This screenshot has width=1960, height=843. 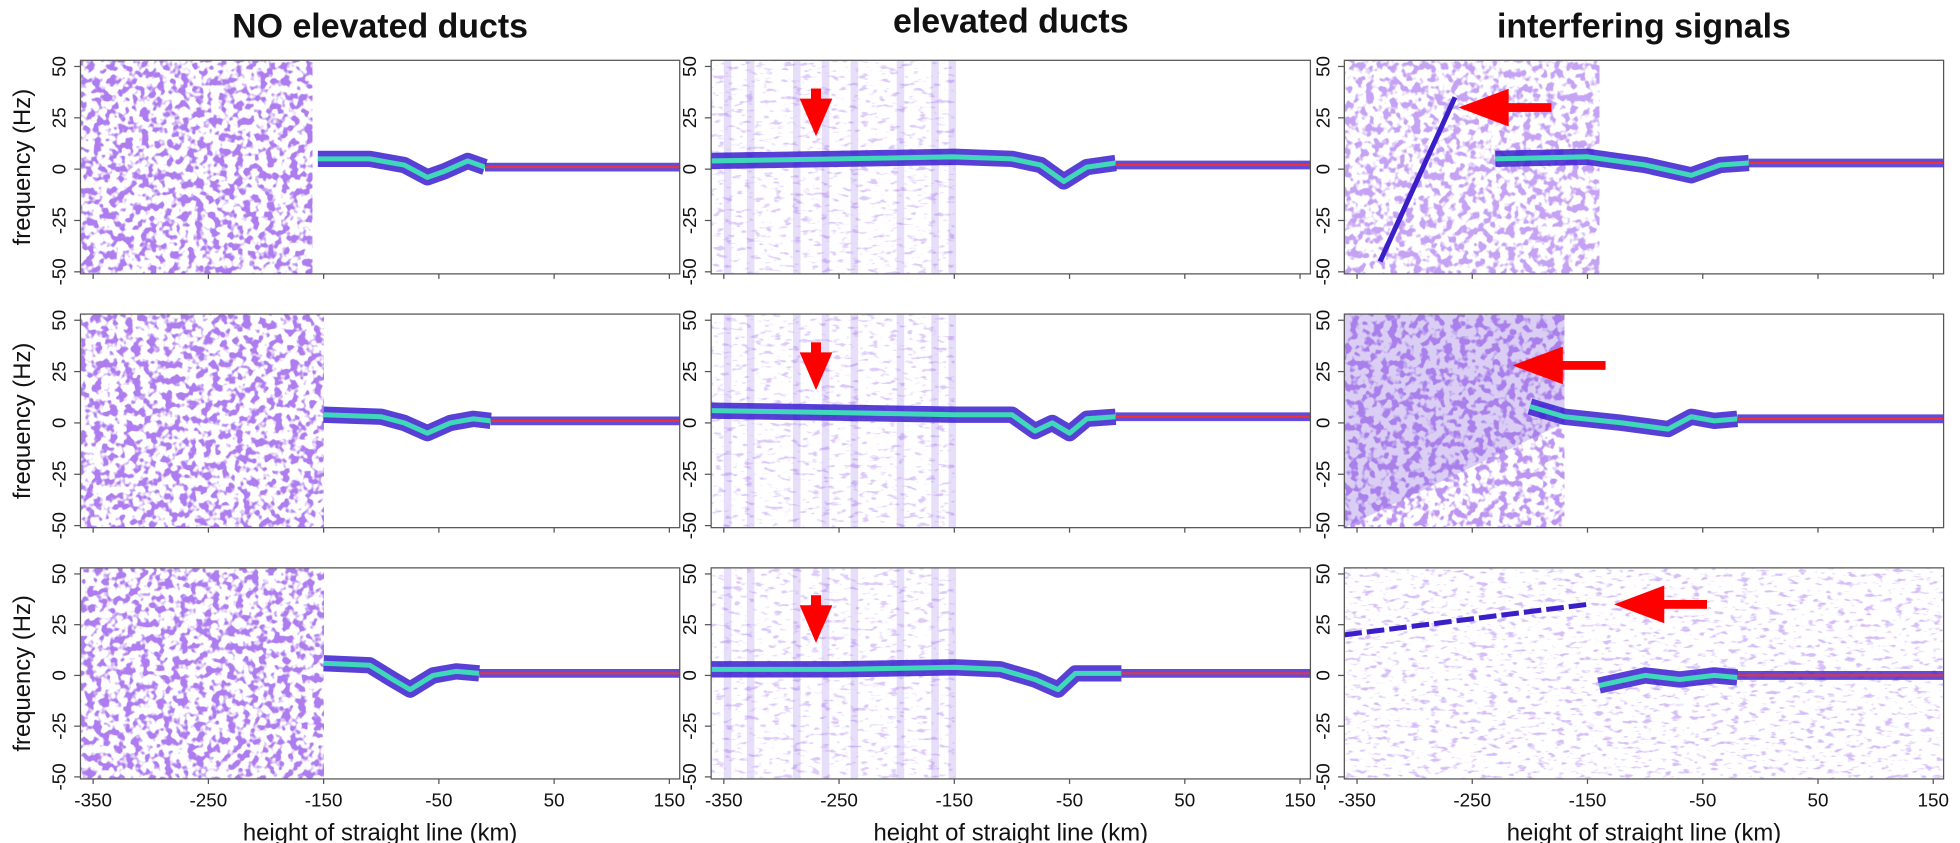 I want to click on interference, so click(x=1466, y=619).